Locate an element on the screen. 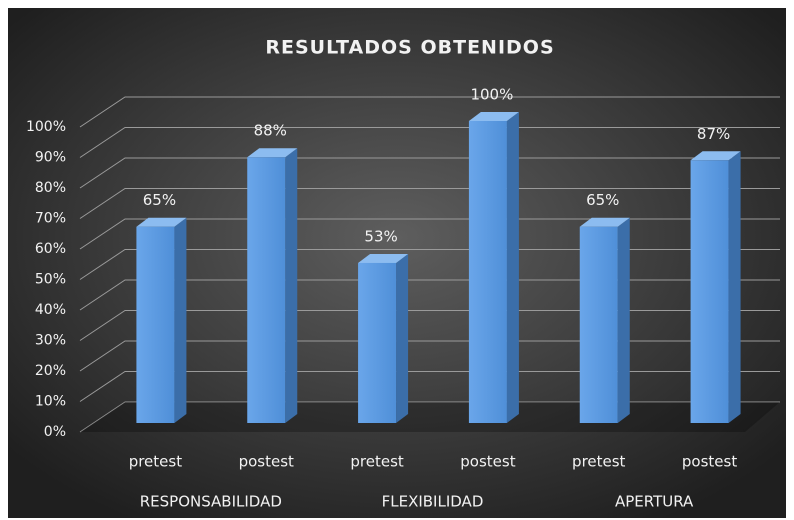  value-label: 87% is located at coordinates (713, 134).